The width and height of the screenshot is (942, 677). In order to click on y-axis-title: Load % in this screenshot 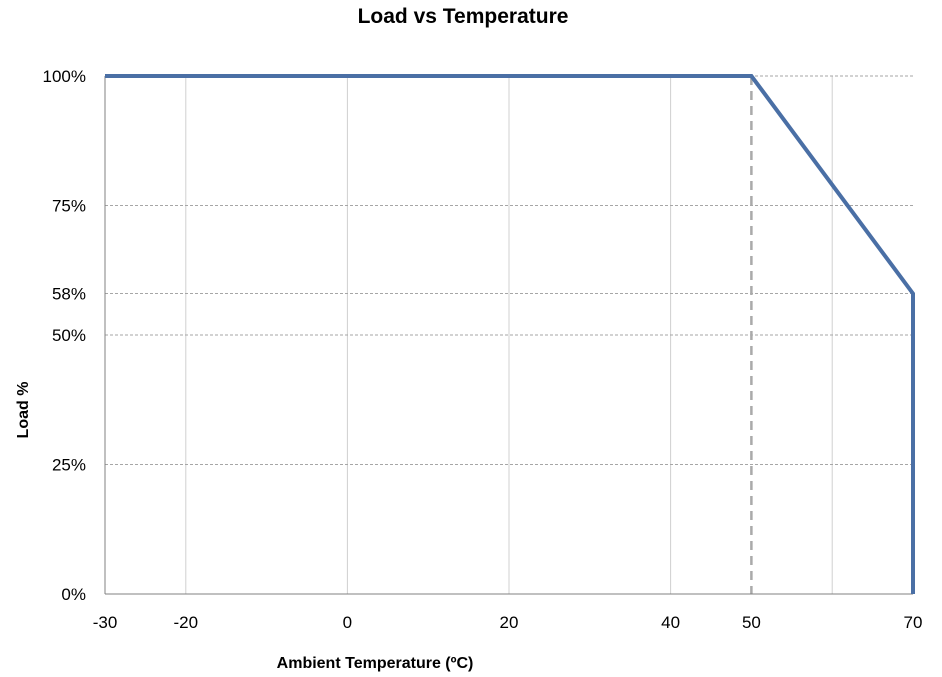, I will do `click(23, 410)`.